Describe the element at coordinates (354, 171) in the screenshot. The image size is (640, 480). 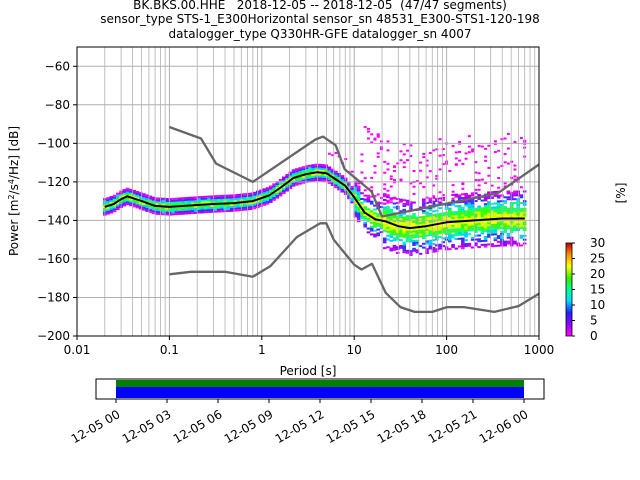
I see `nhnm-curve` at that location.